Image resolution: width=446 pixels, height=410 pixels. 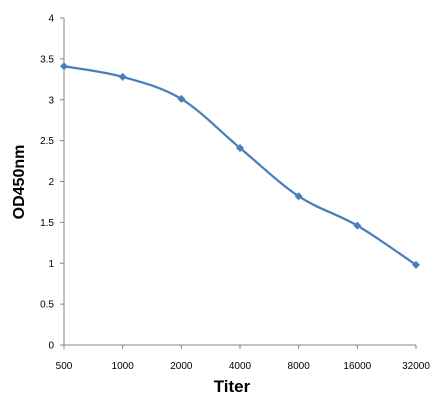 I want to click on y-tick-label: 2.5, so click(x=47, y=141).